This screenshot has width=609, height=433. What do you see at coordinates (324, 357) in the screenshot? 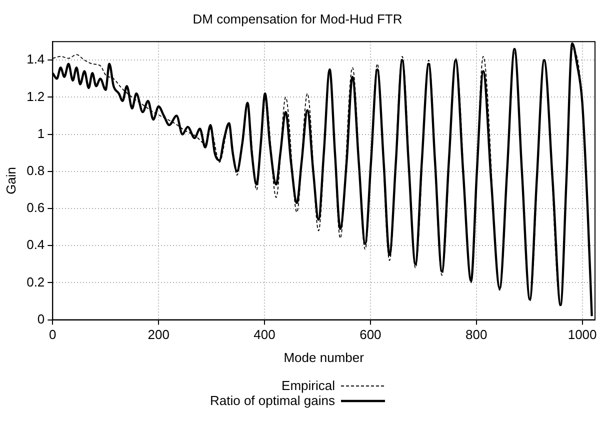
I see `x-axis-title: Mode number` at bounding box center [324, 357].